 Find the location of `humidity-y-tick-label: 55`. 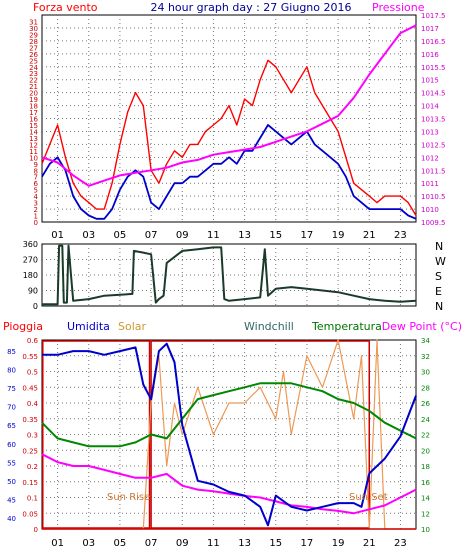

humidity-y-tick-label: 55 is located at coordinates (11, 463).